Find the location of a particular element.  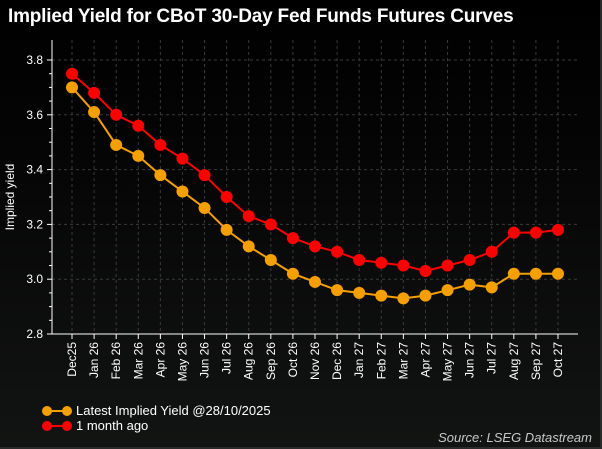

x-tick-label: Oct 27 is located at coordinates (558, 360).